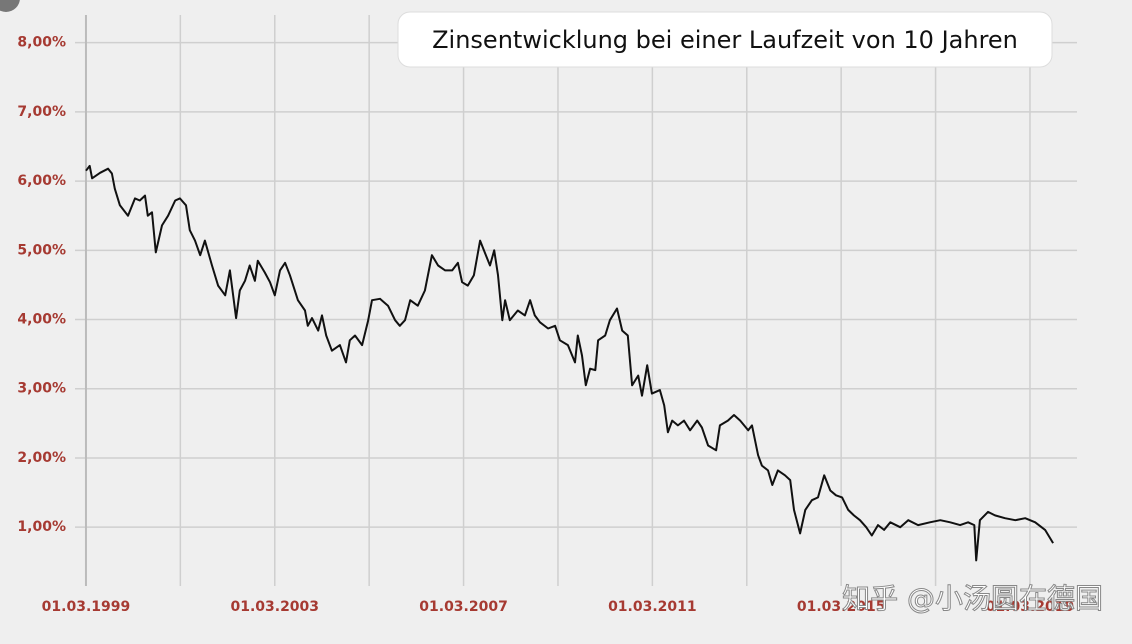 The width and height of the screenshot is (1132, 644). I want to click on x-tick-label: 01.03.2015, so click(841, 607).